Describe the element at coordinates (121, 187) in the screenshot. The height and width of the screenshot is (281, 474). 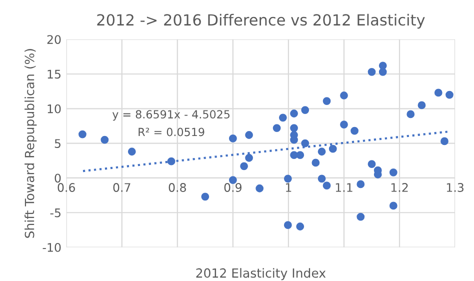
I see `x-tick-label: 0.7` at that location.